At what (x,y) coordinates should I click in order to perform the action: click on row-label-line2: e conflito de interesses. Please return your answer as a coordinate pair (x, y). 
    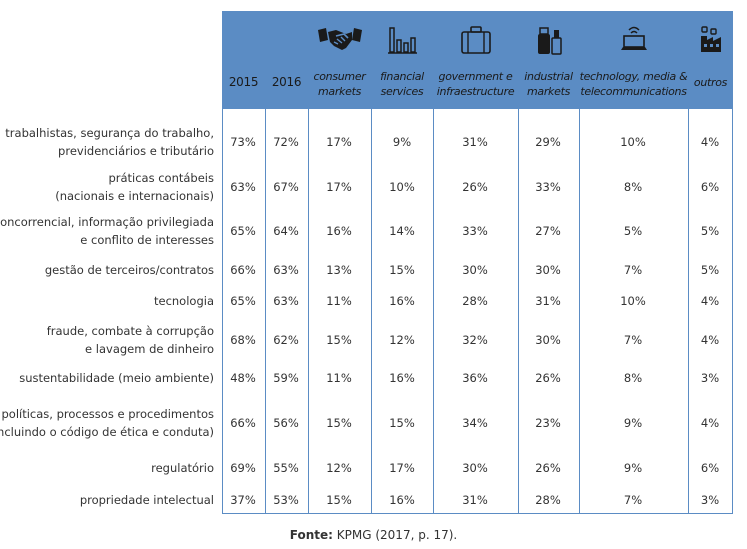
    Looking at the image, I should click on (147, 240).